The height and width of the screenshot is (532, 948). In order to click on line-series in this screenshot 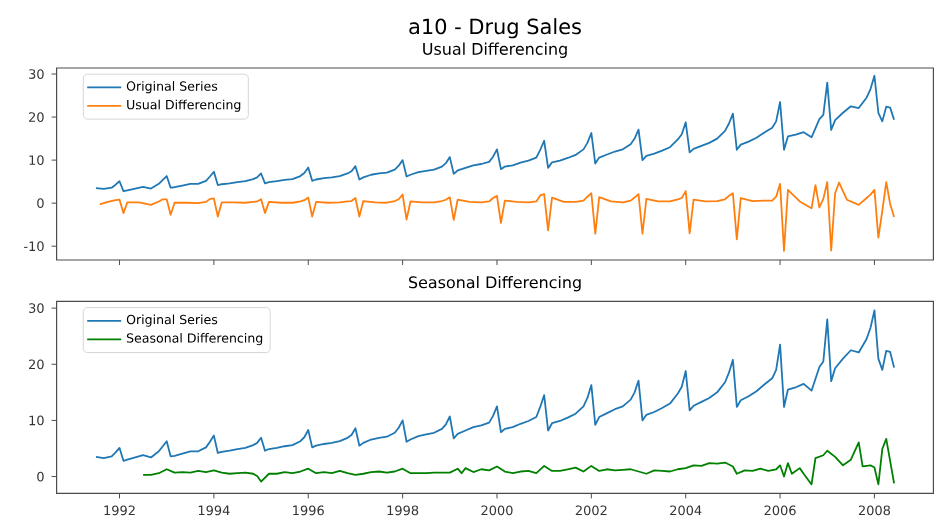, I will do `click(496, 216)`.